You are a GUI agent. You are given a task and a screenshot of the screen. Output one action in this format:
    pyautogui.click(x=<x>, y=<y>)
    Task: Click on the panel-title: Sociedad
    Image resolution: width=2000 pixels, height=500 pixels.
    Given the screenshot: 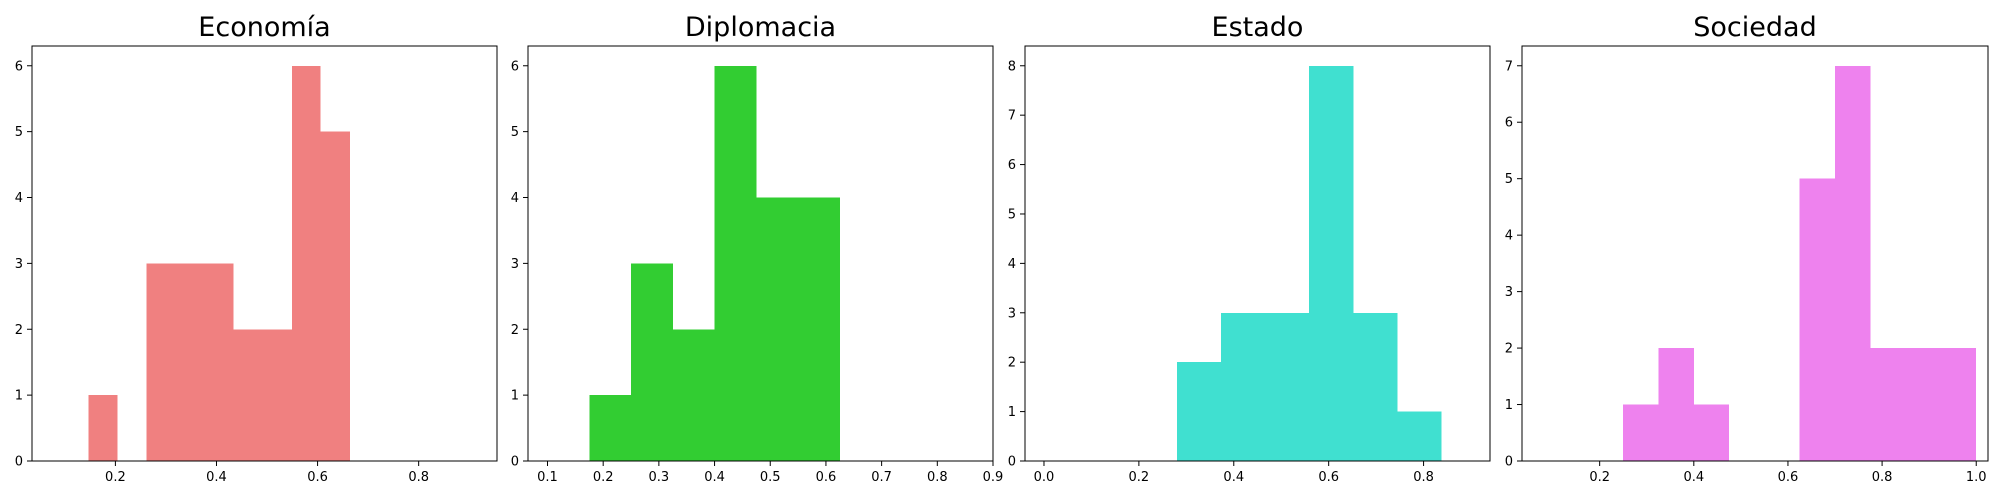 What is the action you would take?
    pyautogui.click(x=1754, y=27)
    